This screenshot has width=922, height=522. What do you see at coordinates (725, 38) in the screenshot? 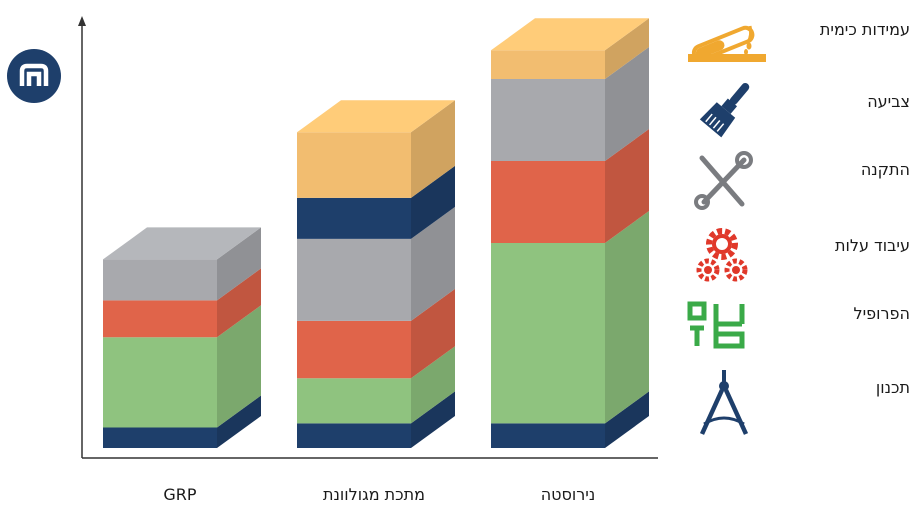
I see `test-tube-icon` at bounding box center [725, 38].